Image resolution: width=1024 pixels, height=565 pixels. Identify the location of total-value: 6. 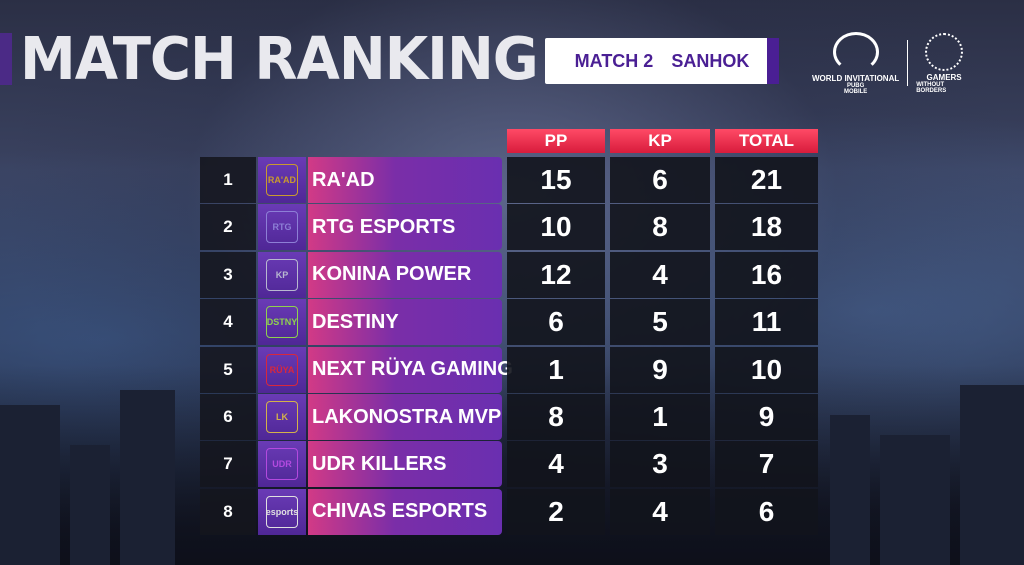
(766, 511).